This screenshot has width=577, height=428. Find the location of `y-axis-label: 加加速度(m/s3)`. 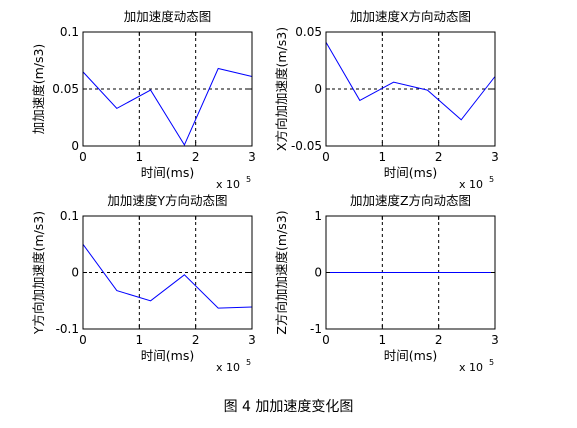

y-axis-label: 加加速度(m/s3) is located at coordinates (38, 89).